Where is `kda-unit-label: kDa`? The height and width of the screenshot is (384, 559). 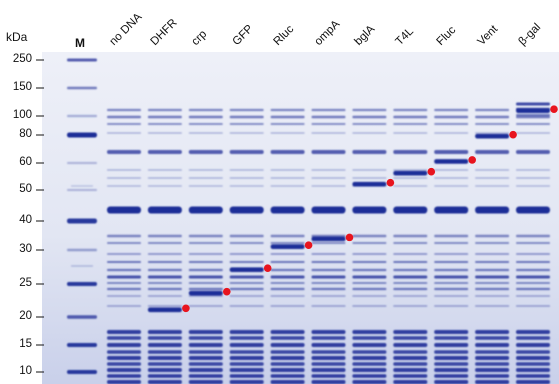 kda-unit-label: kDa is located at coordinates (17, 37).